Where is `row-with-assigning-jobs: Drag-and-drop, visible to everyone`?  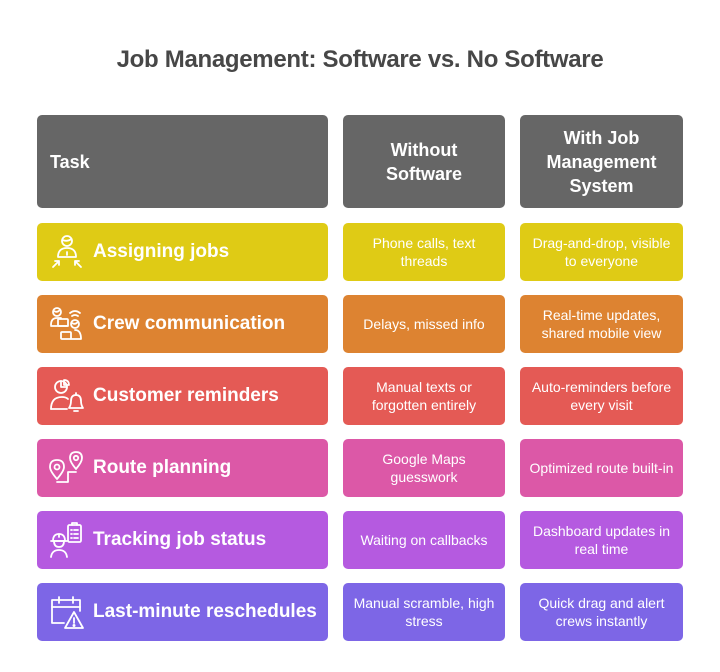
row-with-assigning-jobs: Drag-and-drop, visible to everyone is located at coordinates (601, 252).